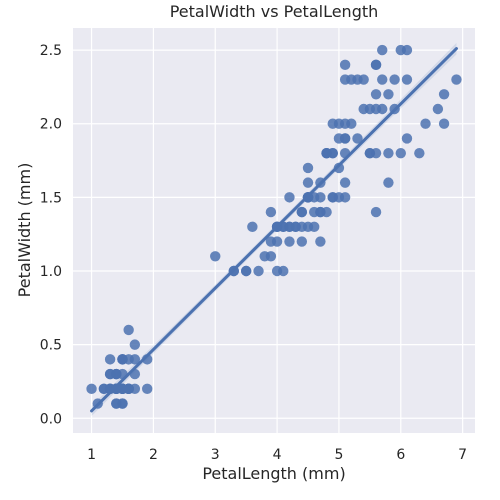 This screenshot has height=500, width=500. I want to click on y-tick-label: 1.0, so click(51, 272).